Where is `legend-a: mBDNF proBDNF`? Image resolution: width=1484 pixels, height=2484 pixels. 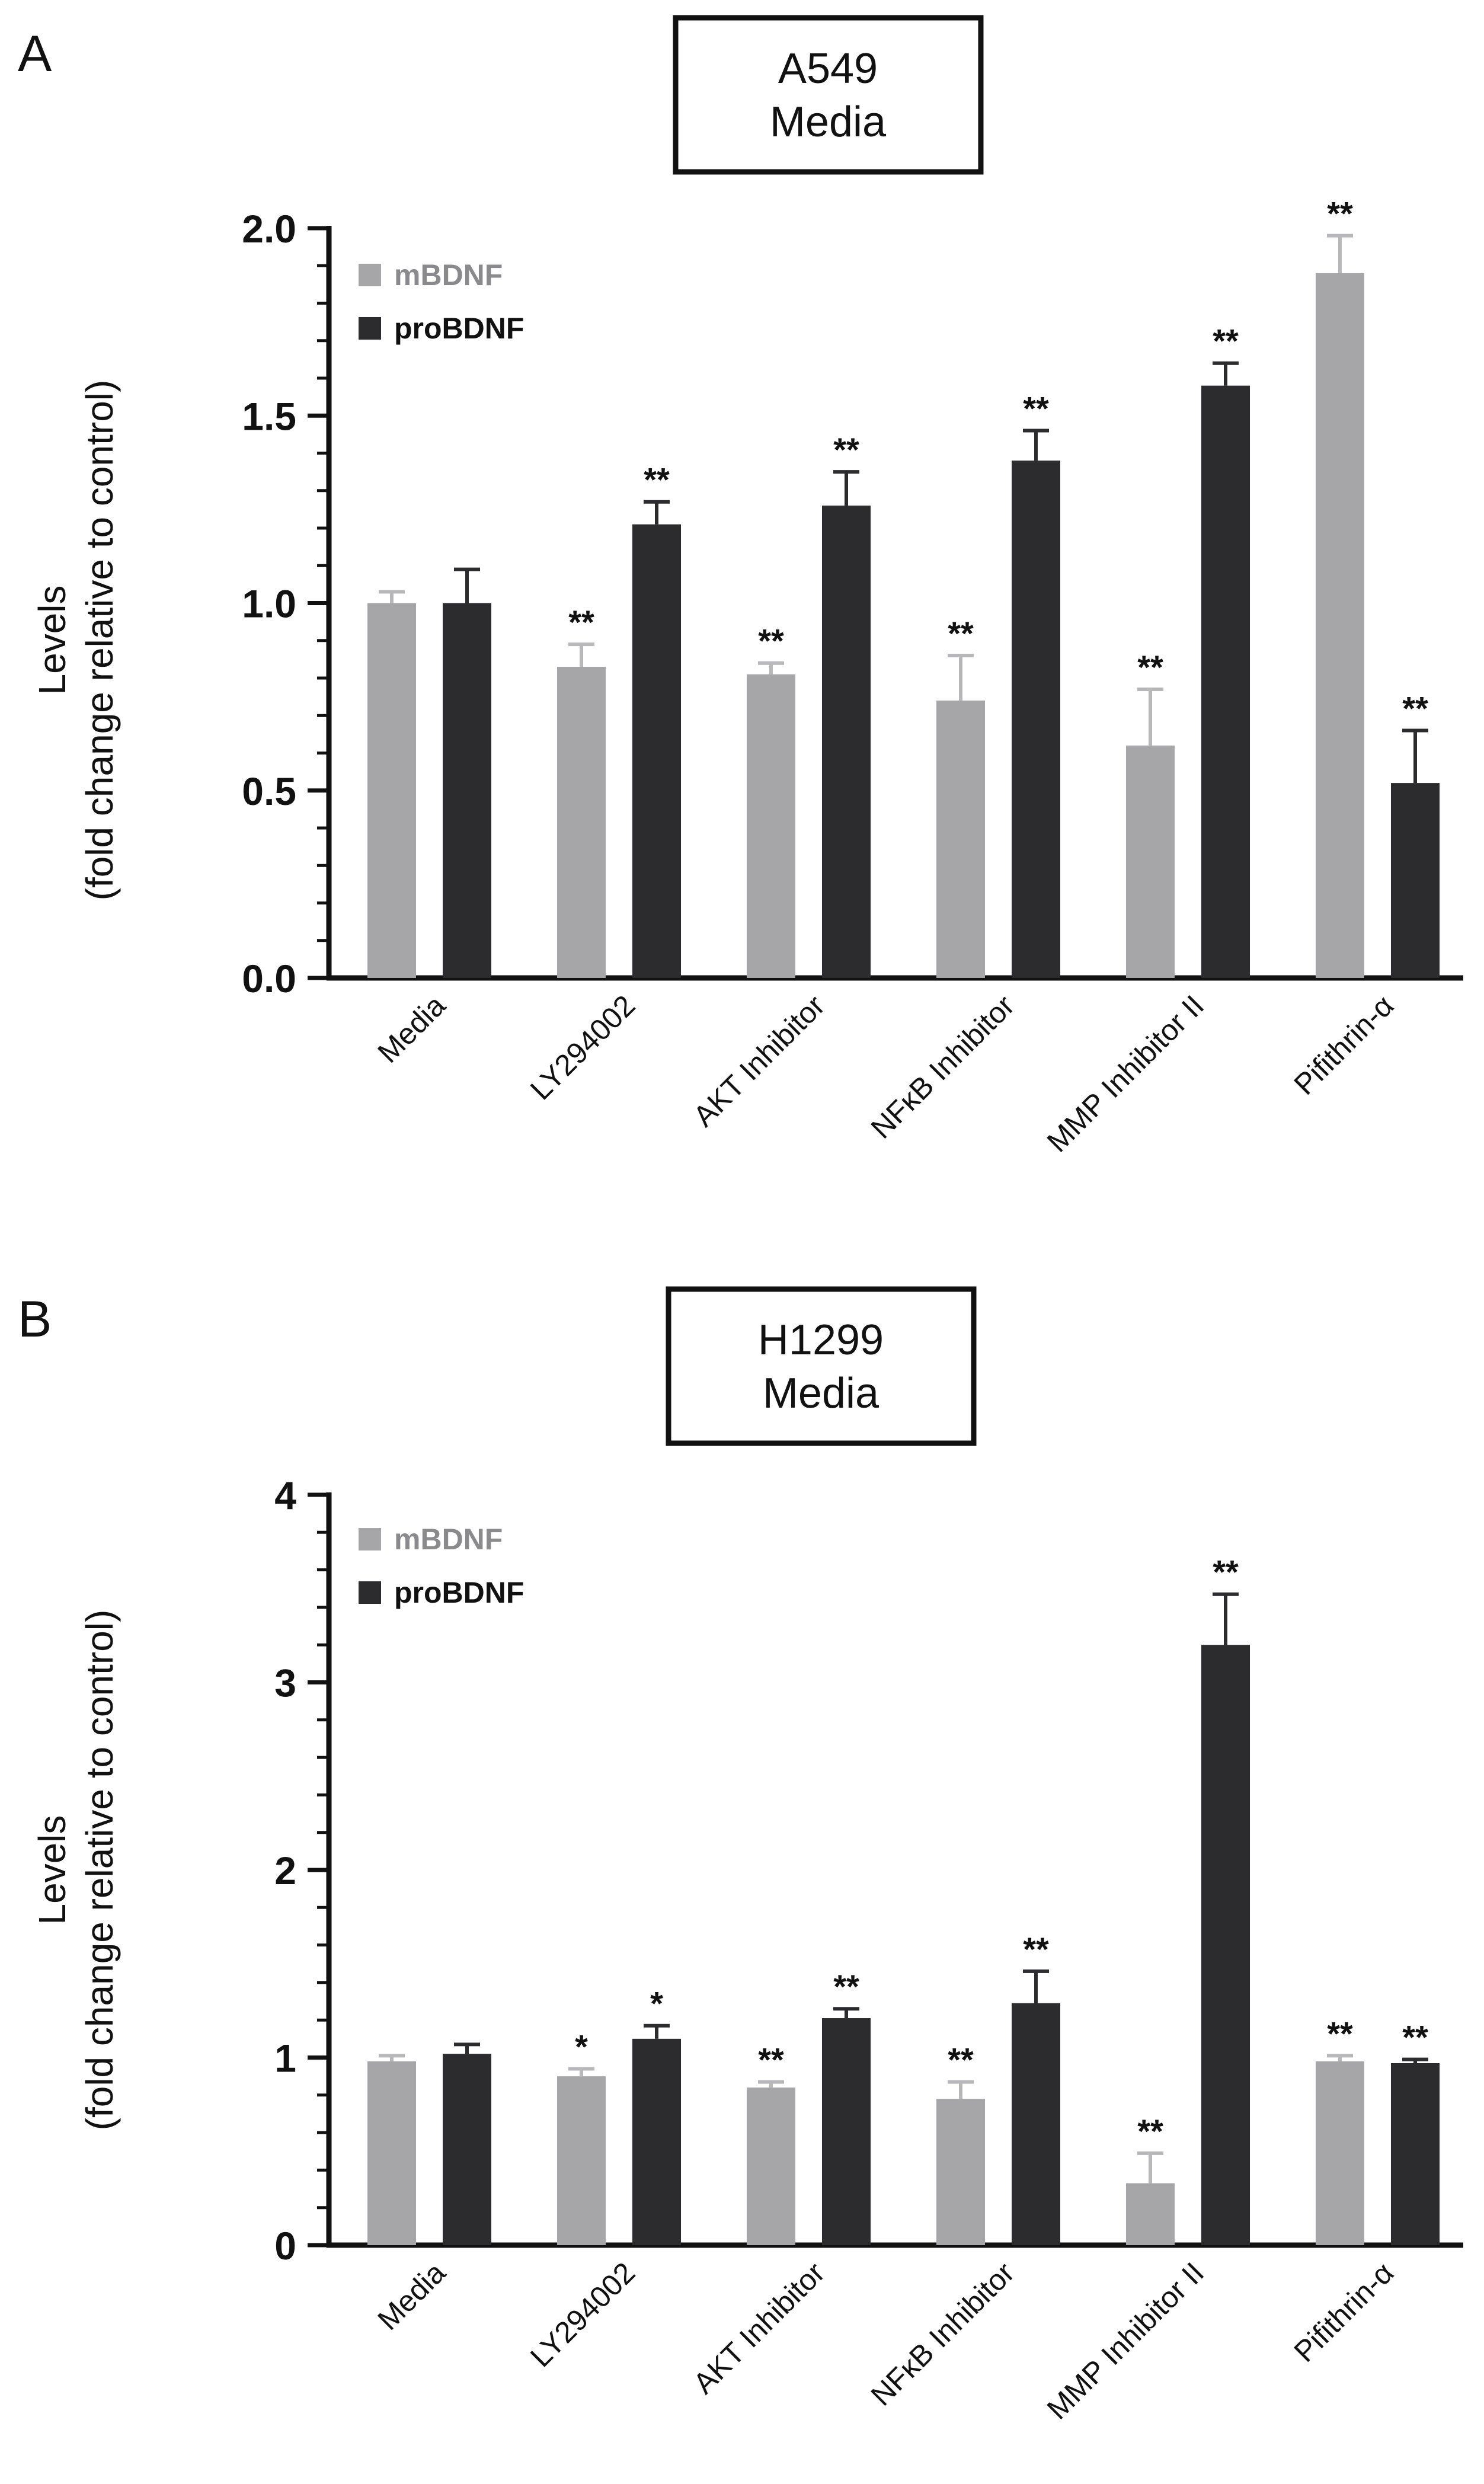
legend-a: mBDNF proBDNF is located at coordinates (442, 301).